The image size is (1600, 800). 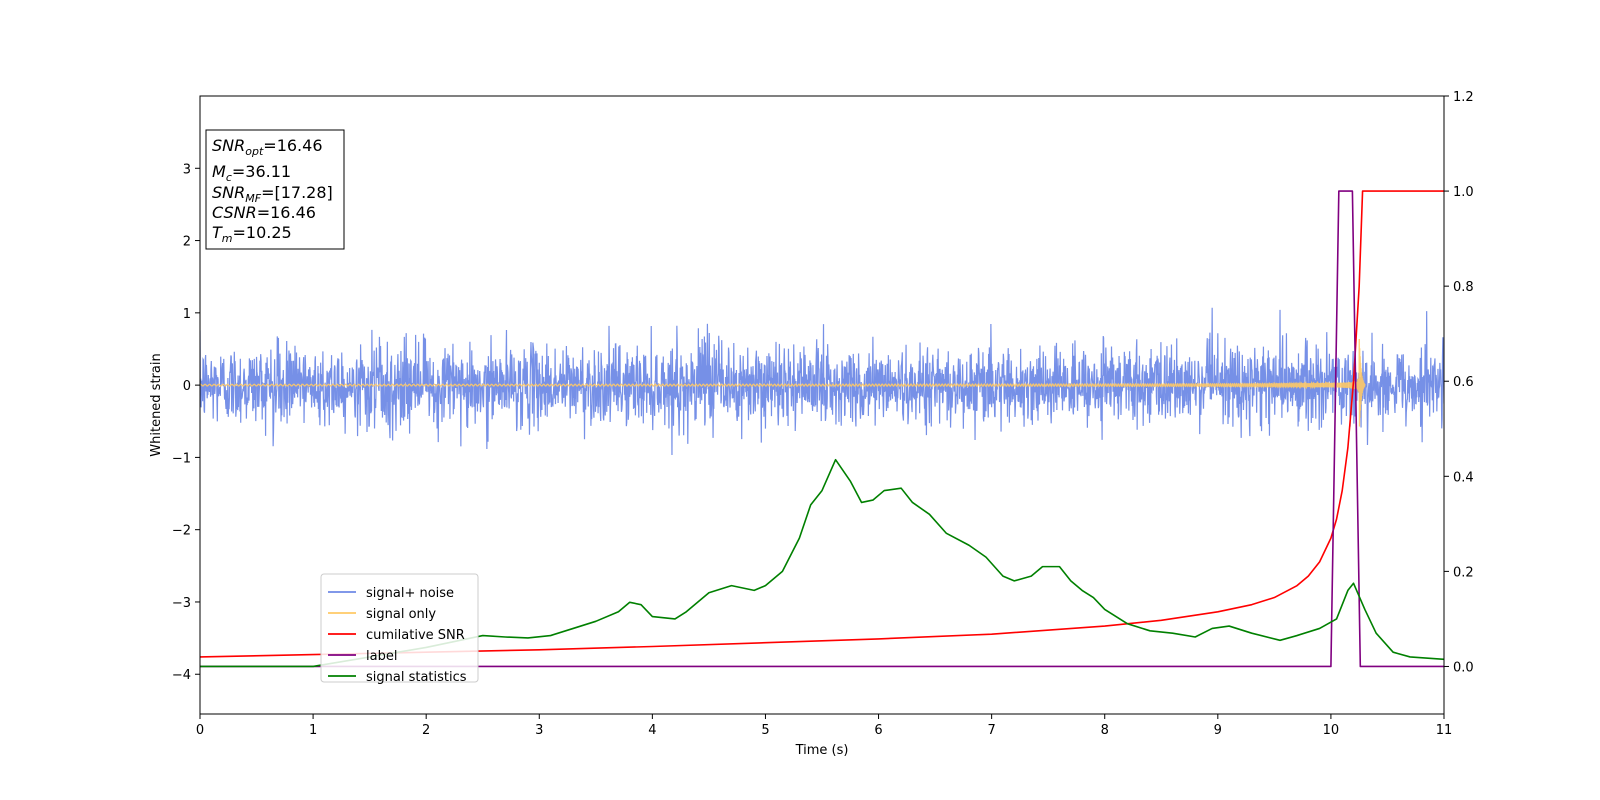 What do you see at coordinates (181, 531) in the screenshot?
I see `y-left-tick-label: −2` at bounding box center [181, 531].